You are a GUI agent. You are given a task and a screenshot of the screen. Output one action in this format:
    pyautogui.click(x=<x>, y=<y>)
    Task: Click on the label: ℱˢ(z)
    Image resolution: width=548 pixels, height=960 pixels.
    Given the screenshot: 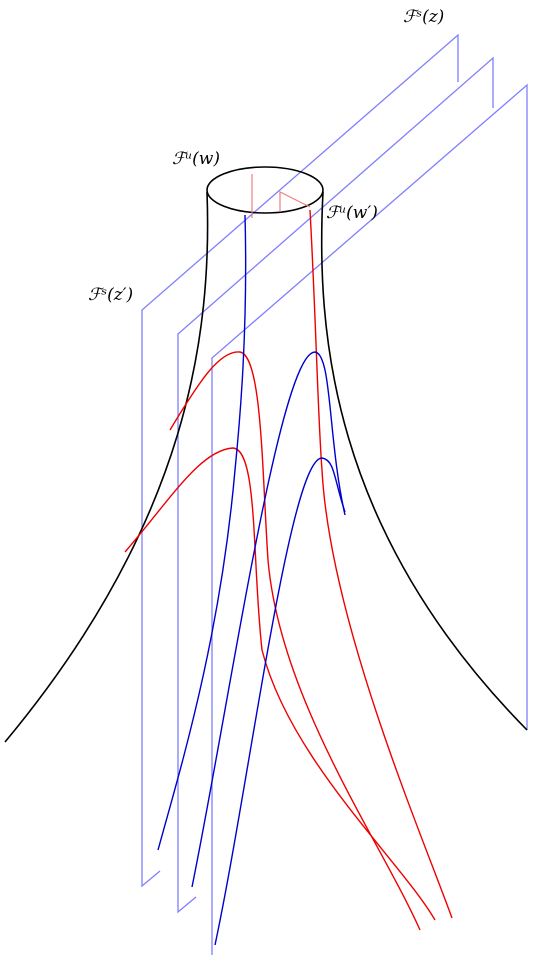 What is the action you would take?
    pyautogui.click(x=423, y=17)
    